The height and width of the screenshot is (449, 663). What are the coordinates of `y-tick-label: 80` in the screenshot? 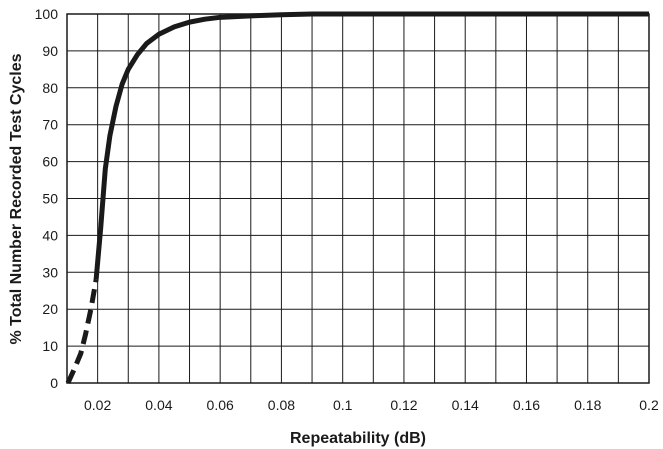 It's located at (50, 88).